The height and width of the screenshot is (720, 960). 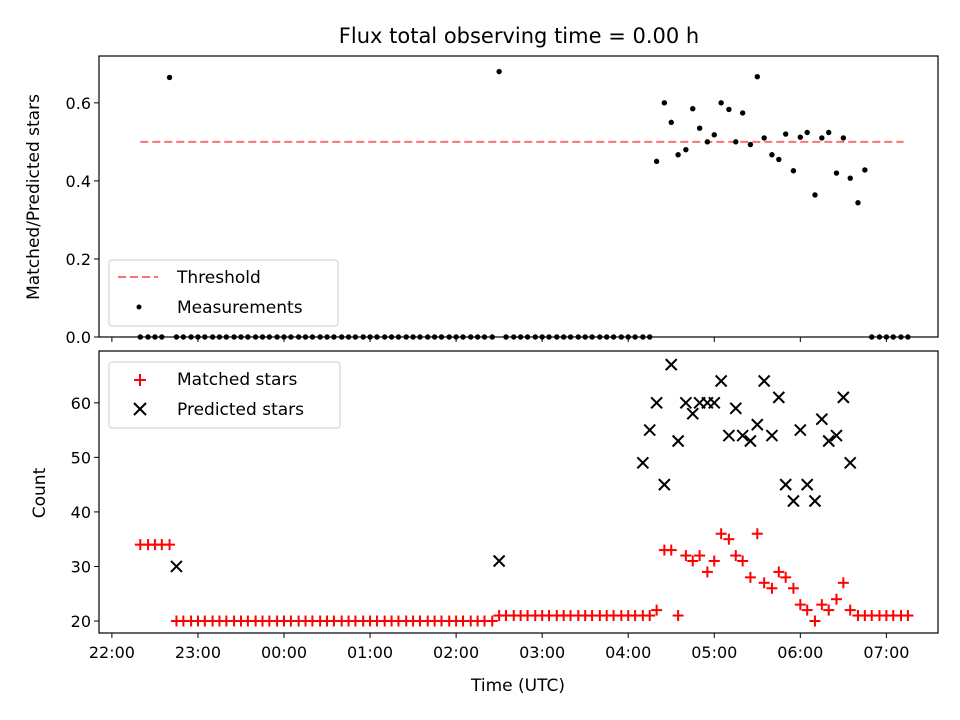 What do you see at coordinates (542, 652) in the screenshot?
I see `x-tick-label: 03:00` at bounding box center [542, 652].